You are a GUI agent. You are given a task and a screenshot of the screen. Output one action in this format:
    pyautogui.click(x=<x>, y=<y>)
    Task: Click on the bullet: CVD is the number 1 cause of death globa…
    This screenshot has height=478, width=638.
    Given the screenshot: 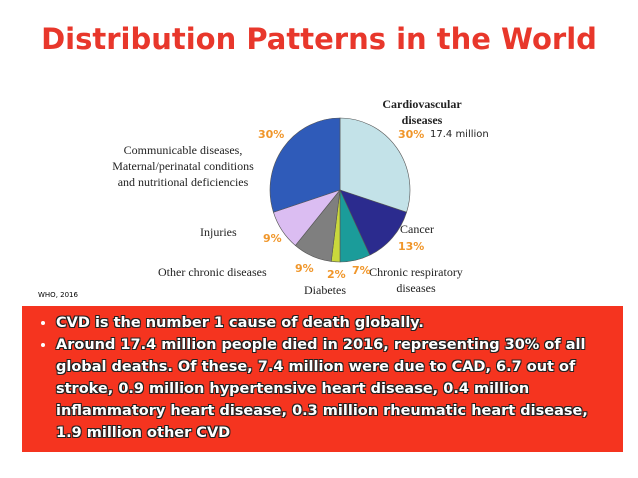 What is the action you would take?
    pyautogui.click(x=334, y=323)
    